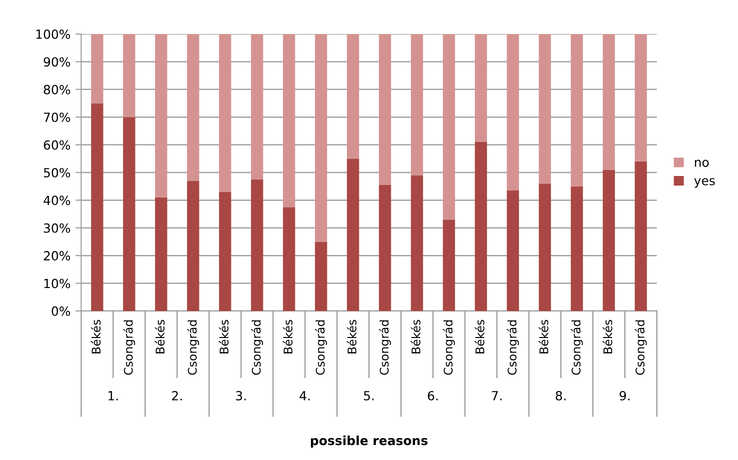 Image resolution: width=738 pixels, height=460 pixels. I want to click on legend-label: yes, so click(704, 183).